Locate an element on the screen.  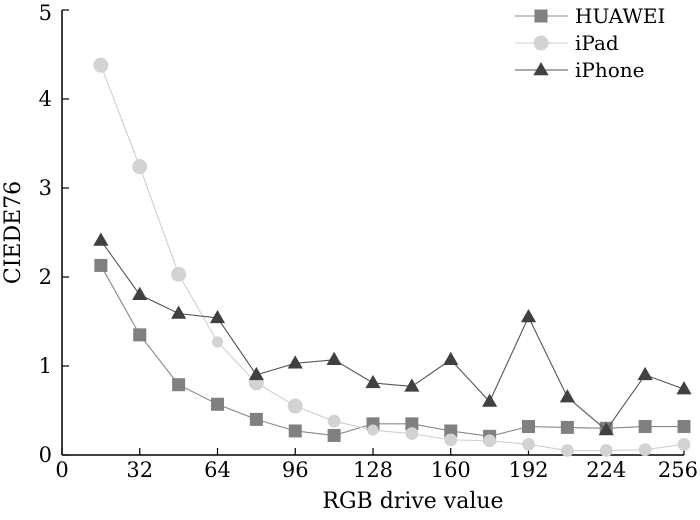
x-tick-label: 128 is located at coordinates (373, 470).